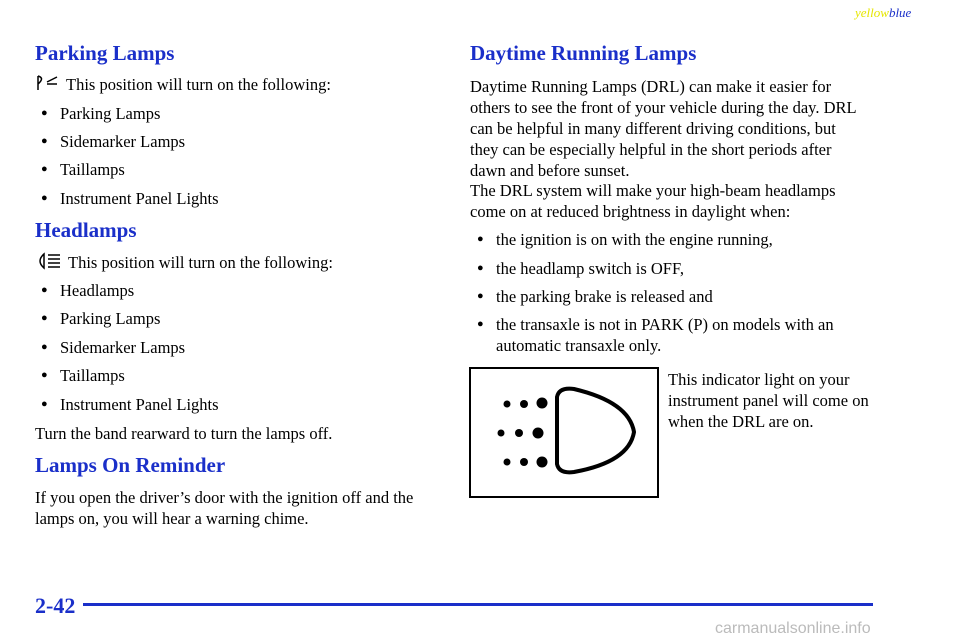  I want to click on parking-icon, so click(47, 82).